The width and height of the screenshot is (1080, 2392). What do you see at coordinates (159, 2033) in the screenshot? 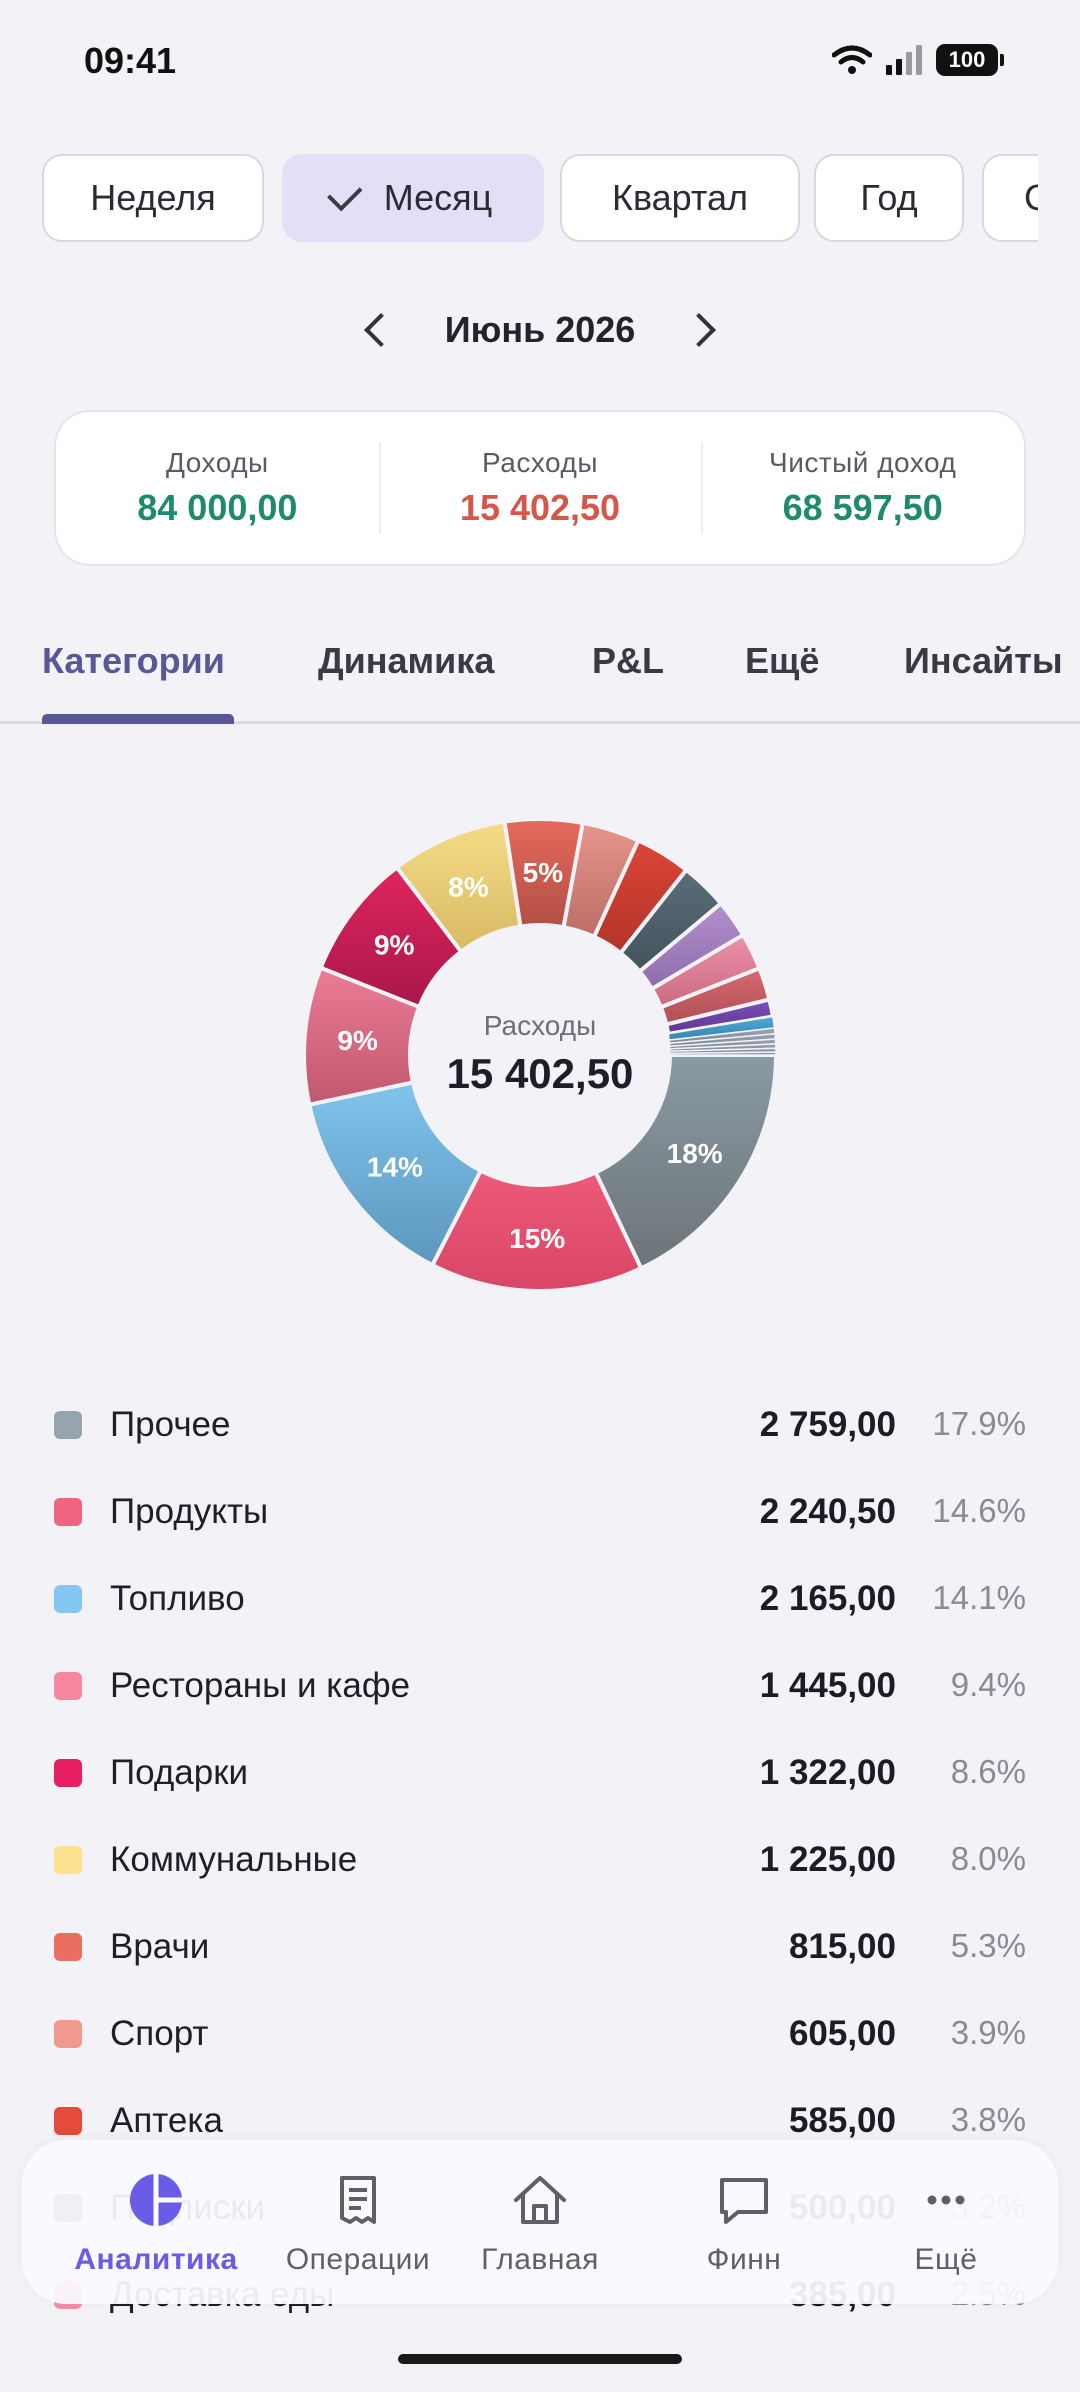
I see `legend-category-name: Спорт` at bounding box center [159, 2033].